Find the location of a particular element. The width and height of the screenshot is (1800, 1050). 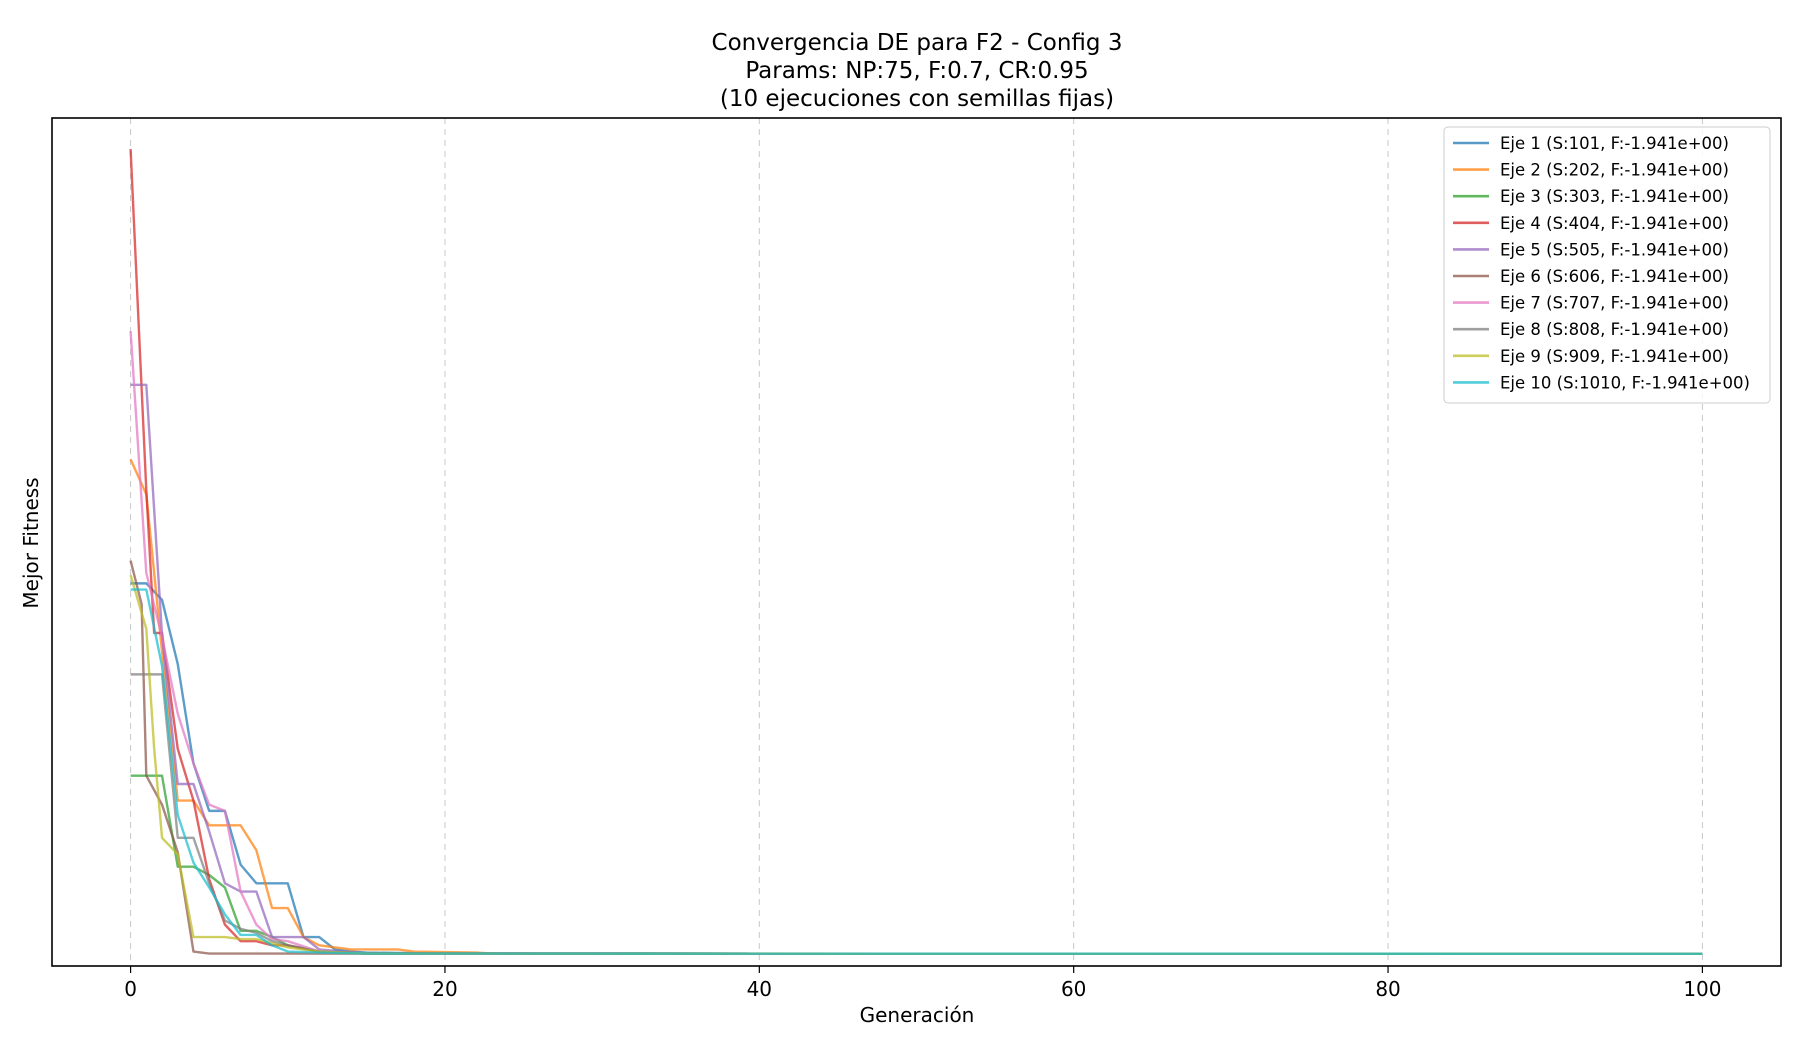

x-tick-label: 40 is located at coordinates (759, 989).